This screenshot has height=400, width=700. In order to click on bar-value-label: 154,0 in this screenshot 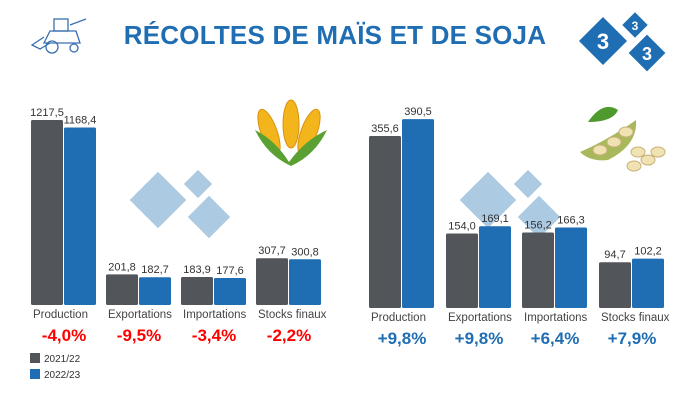, I will do `click(462, 227)`.